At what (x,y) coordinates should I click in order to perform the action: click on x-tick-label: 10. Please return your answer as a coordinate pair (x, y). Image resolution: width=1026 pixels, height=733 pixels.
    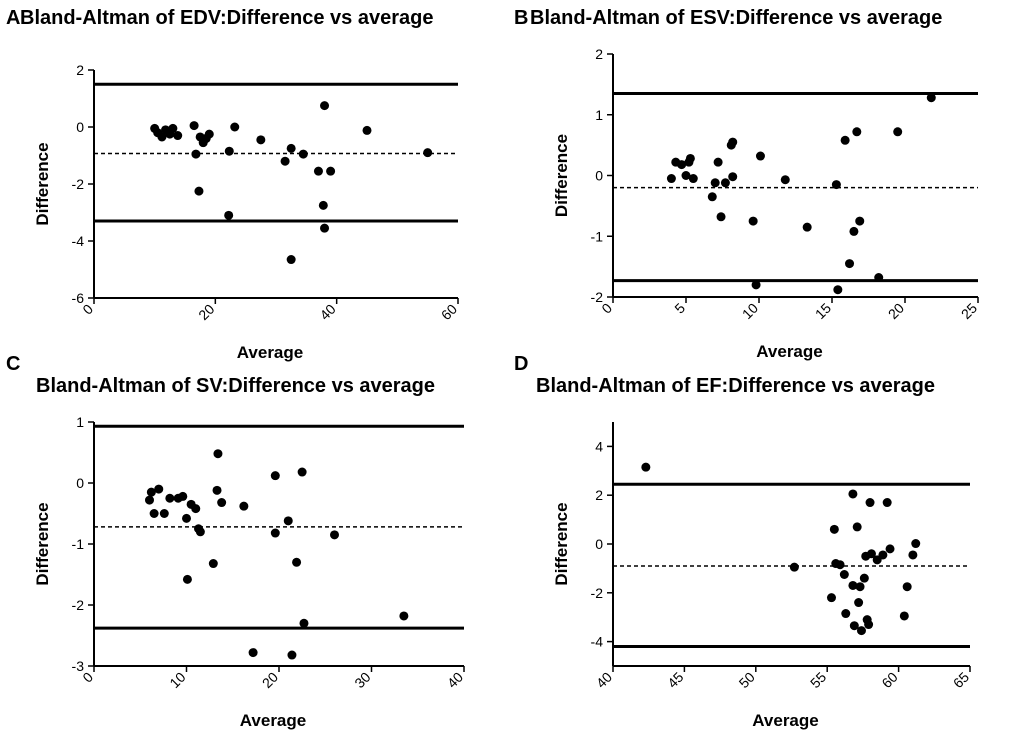
    Looking at the image, I should click on (750, 311).